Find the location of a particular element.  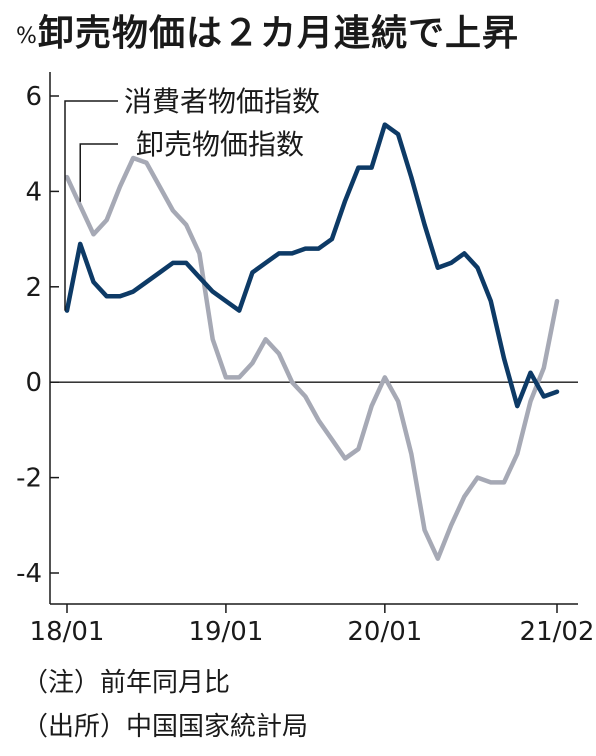

chart-title: 卸売物価は２カ月連続で上昇 is located at coordinates (279, 33).